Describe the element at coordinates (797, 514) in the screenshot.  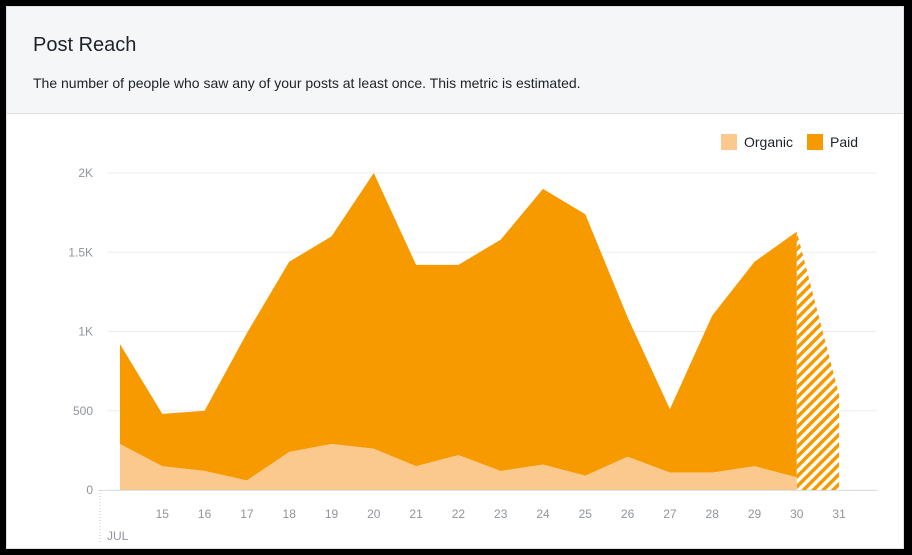
I see `x-tick-label: 30` at that location.